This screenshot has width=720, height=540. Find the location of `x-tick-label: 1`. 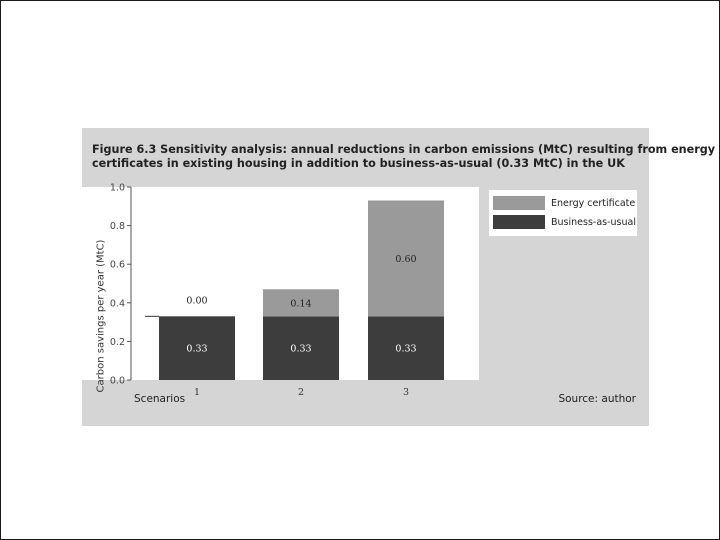

x-tick-label: 1 is located at coordinates (197, 392).